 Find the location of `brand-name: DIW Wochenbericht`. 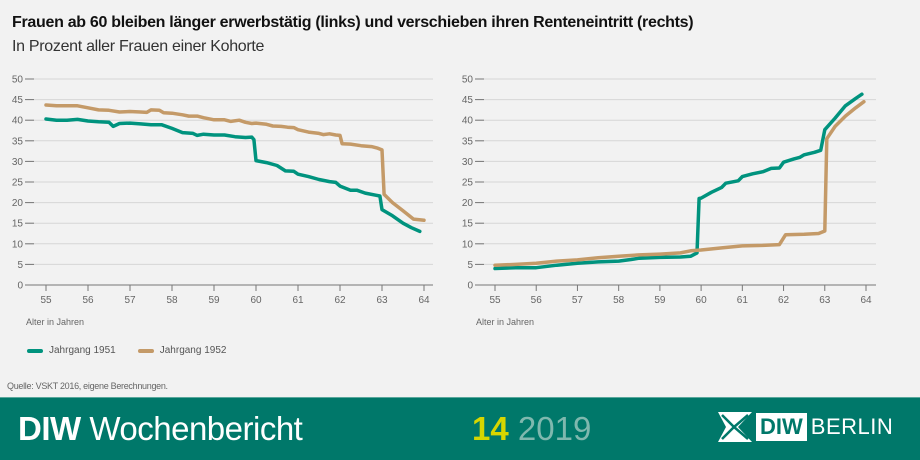

brand-name: DIW Wochenbericht is located at coordinates (160, 429).